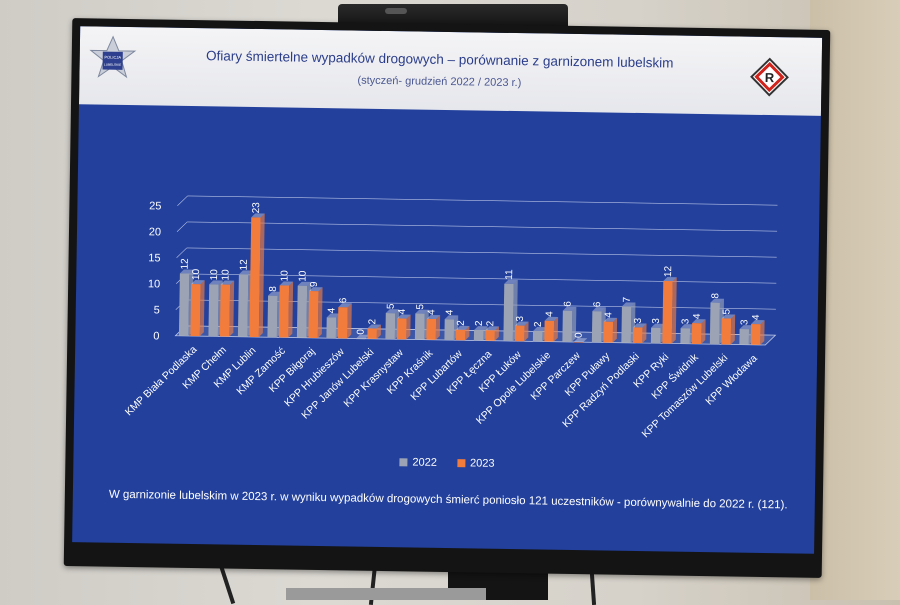 The image size is (900, 605). What do you see at coordinates (449, 312) in the screenshot?
I see `bar-2022-value-label: 4` at bounding box center [449, 312].